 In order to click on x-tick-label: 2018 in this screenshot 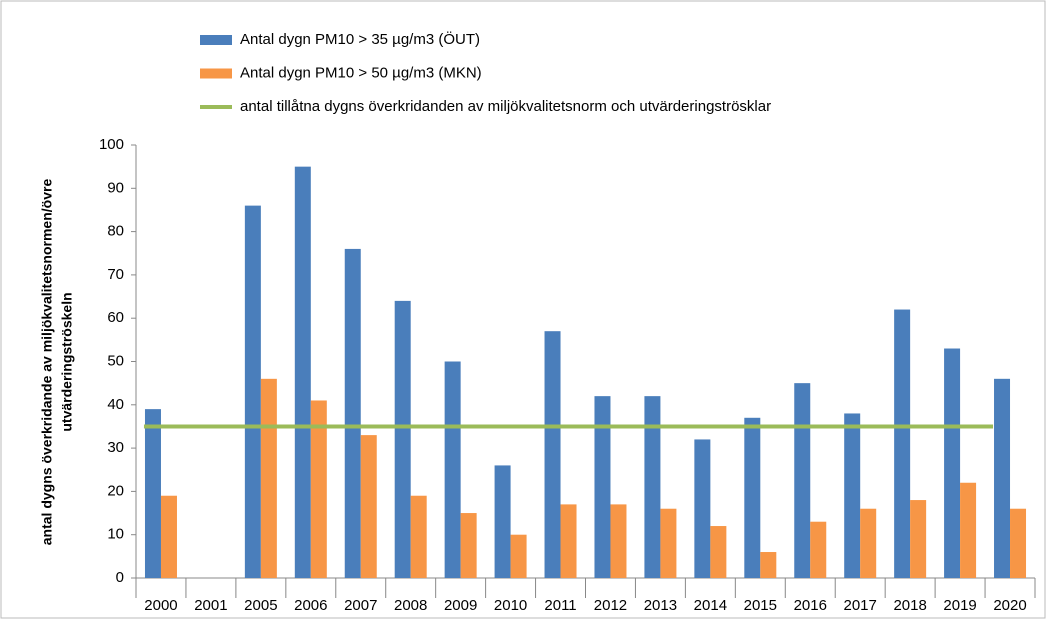, I will do `click(909, 605)`.